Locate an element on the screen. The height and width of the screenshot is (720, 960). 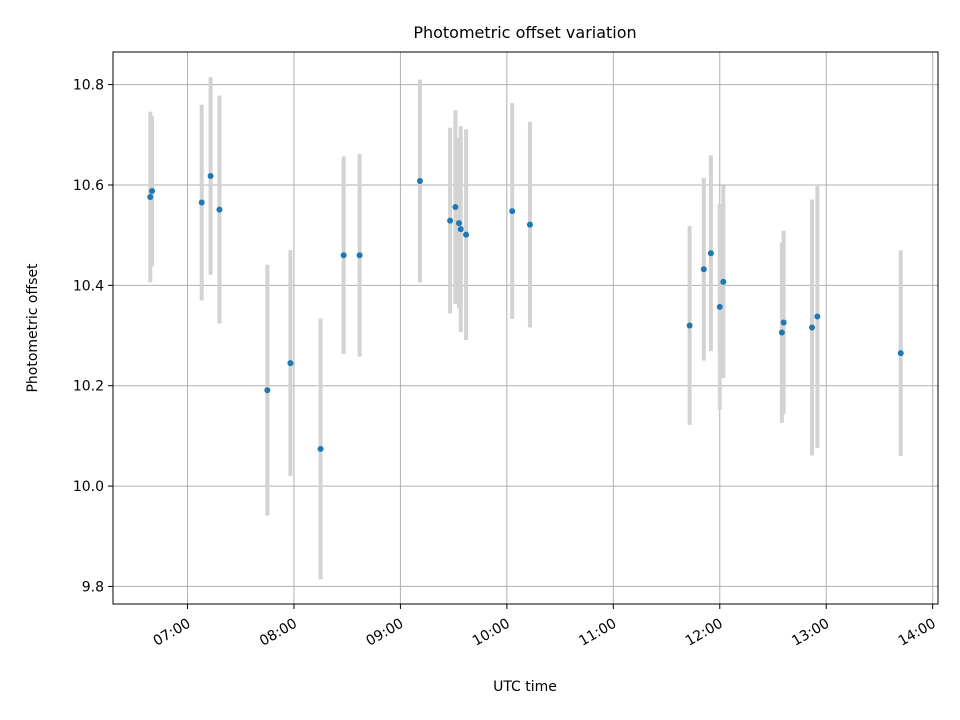
x-tick-label: 09:00 is located at coordinates (384, 633).